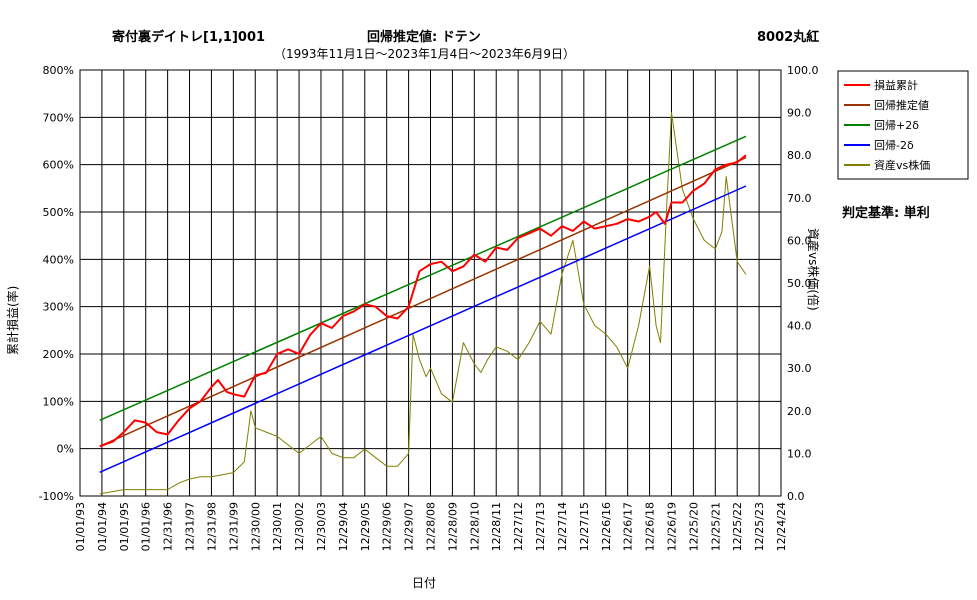 This screenshot has width=977, height=600. I want to click on y-left-tick-label: 200%, so click(58, 354).